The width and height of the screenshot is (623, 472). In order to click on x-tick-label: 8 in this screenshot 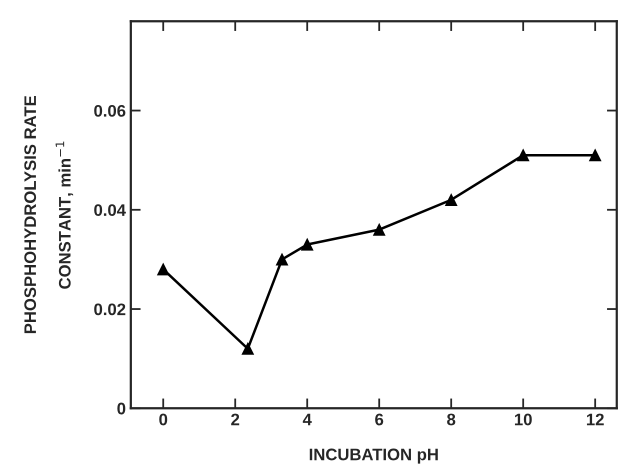, I will do `click(451, 420)`.